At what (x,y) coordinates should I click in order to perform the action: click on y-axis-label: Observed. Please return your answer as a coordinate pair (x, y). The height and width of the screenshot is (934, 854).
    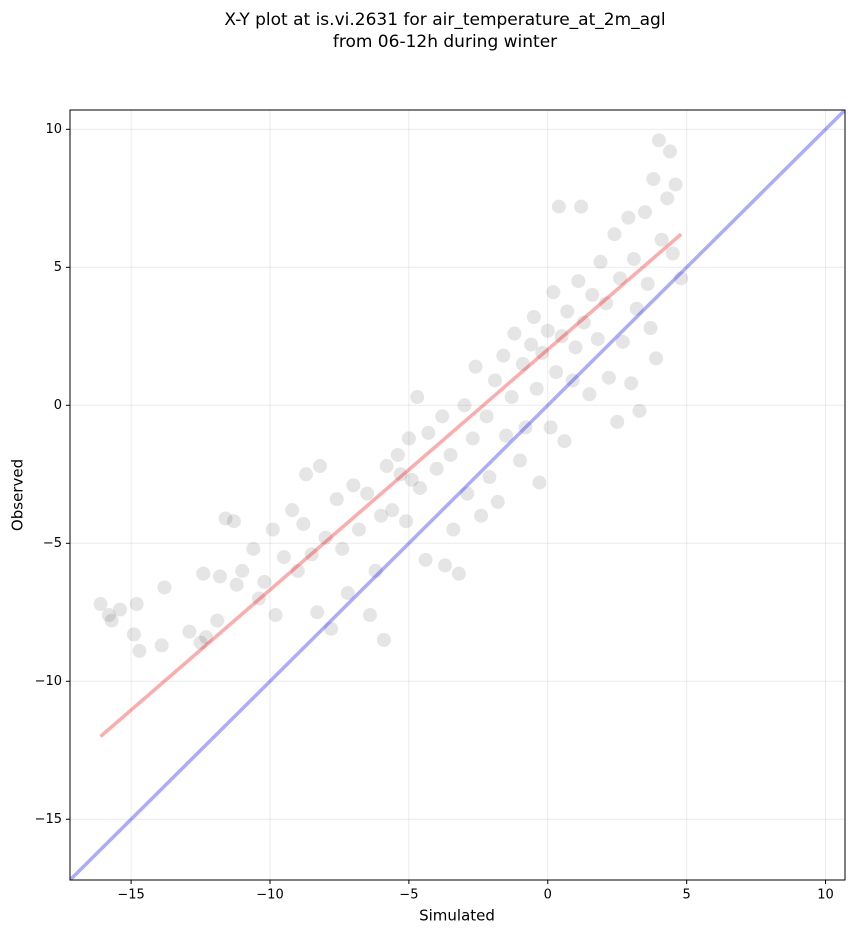
    Looking at the image, I should click on (18, 495).